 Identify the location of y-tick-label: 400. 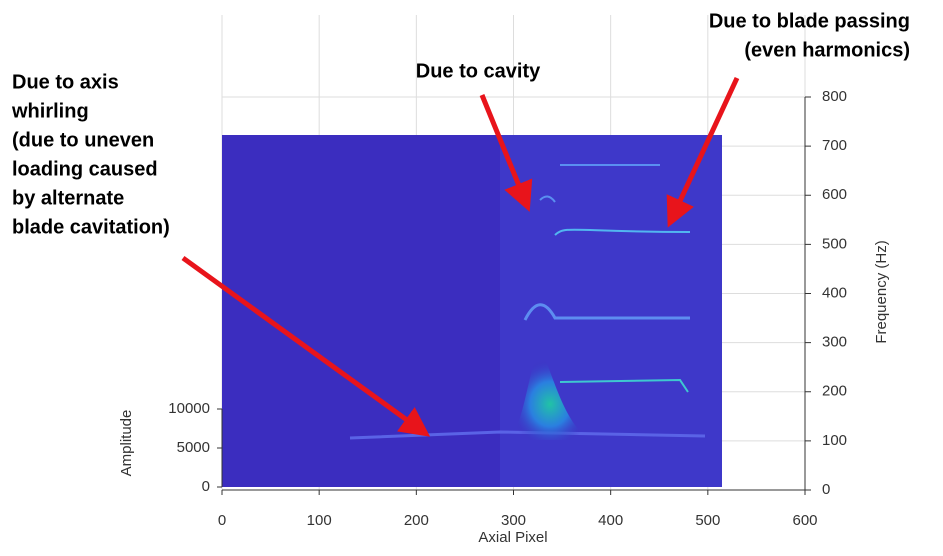
(834, 292).